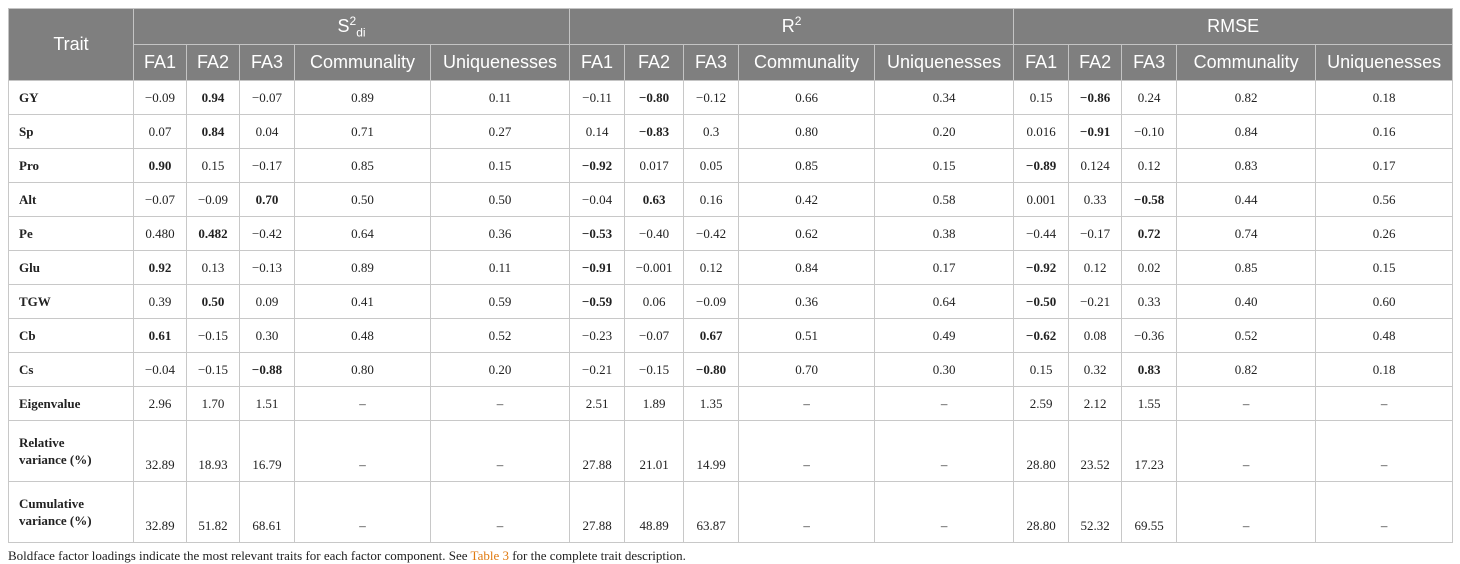 The width and height of the screenshot is (1460, 564). What do you see at coordinates (597, 335) in the screenshot?
I see `value-cell: −0.23` at bounding box center [597, 335].